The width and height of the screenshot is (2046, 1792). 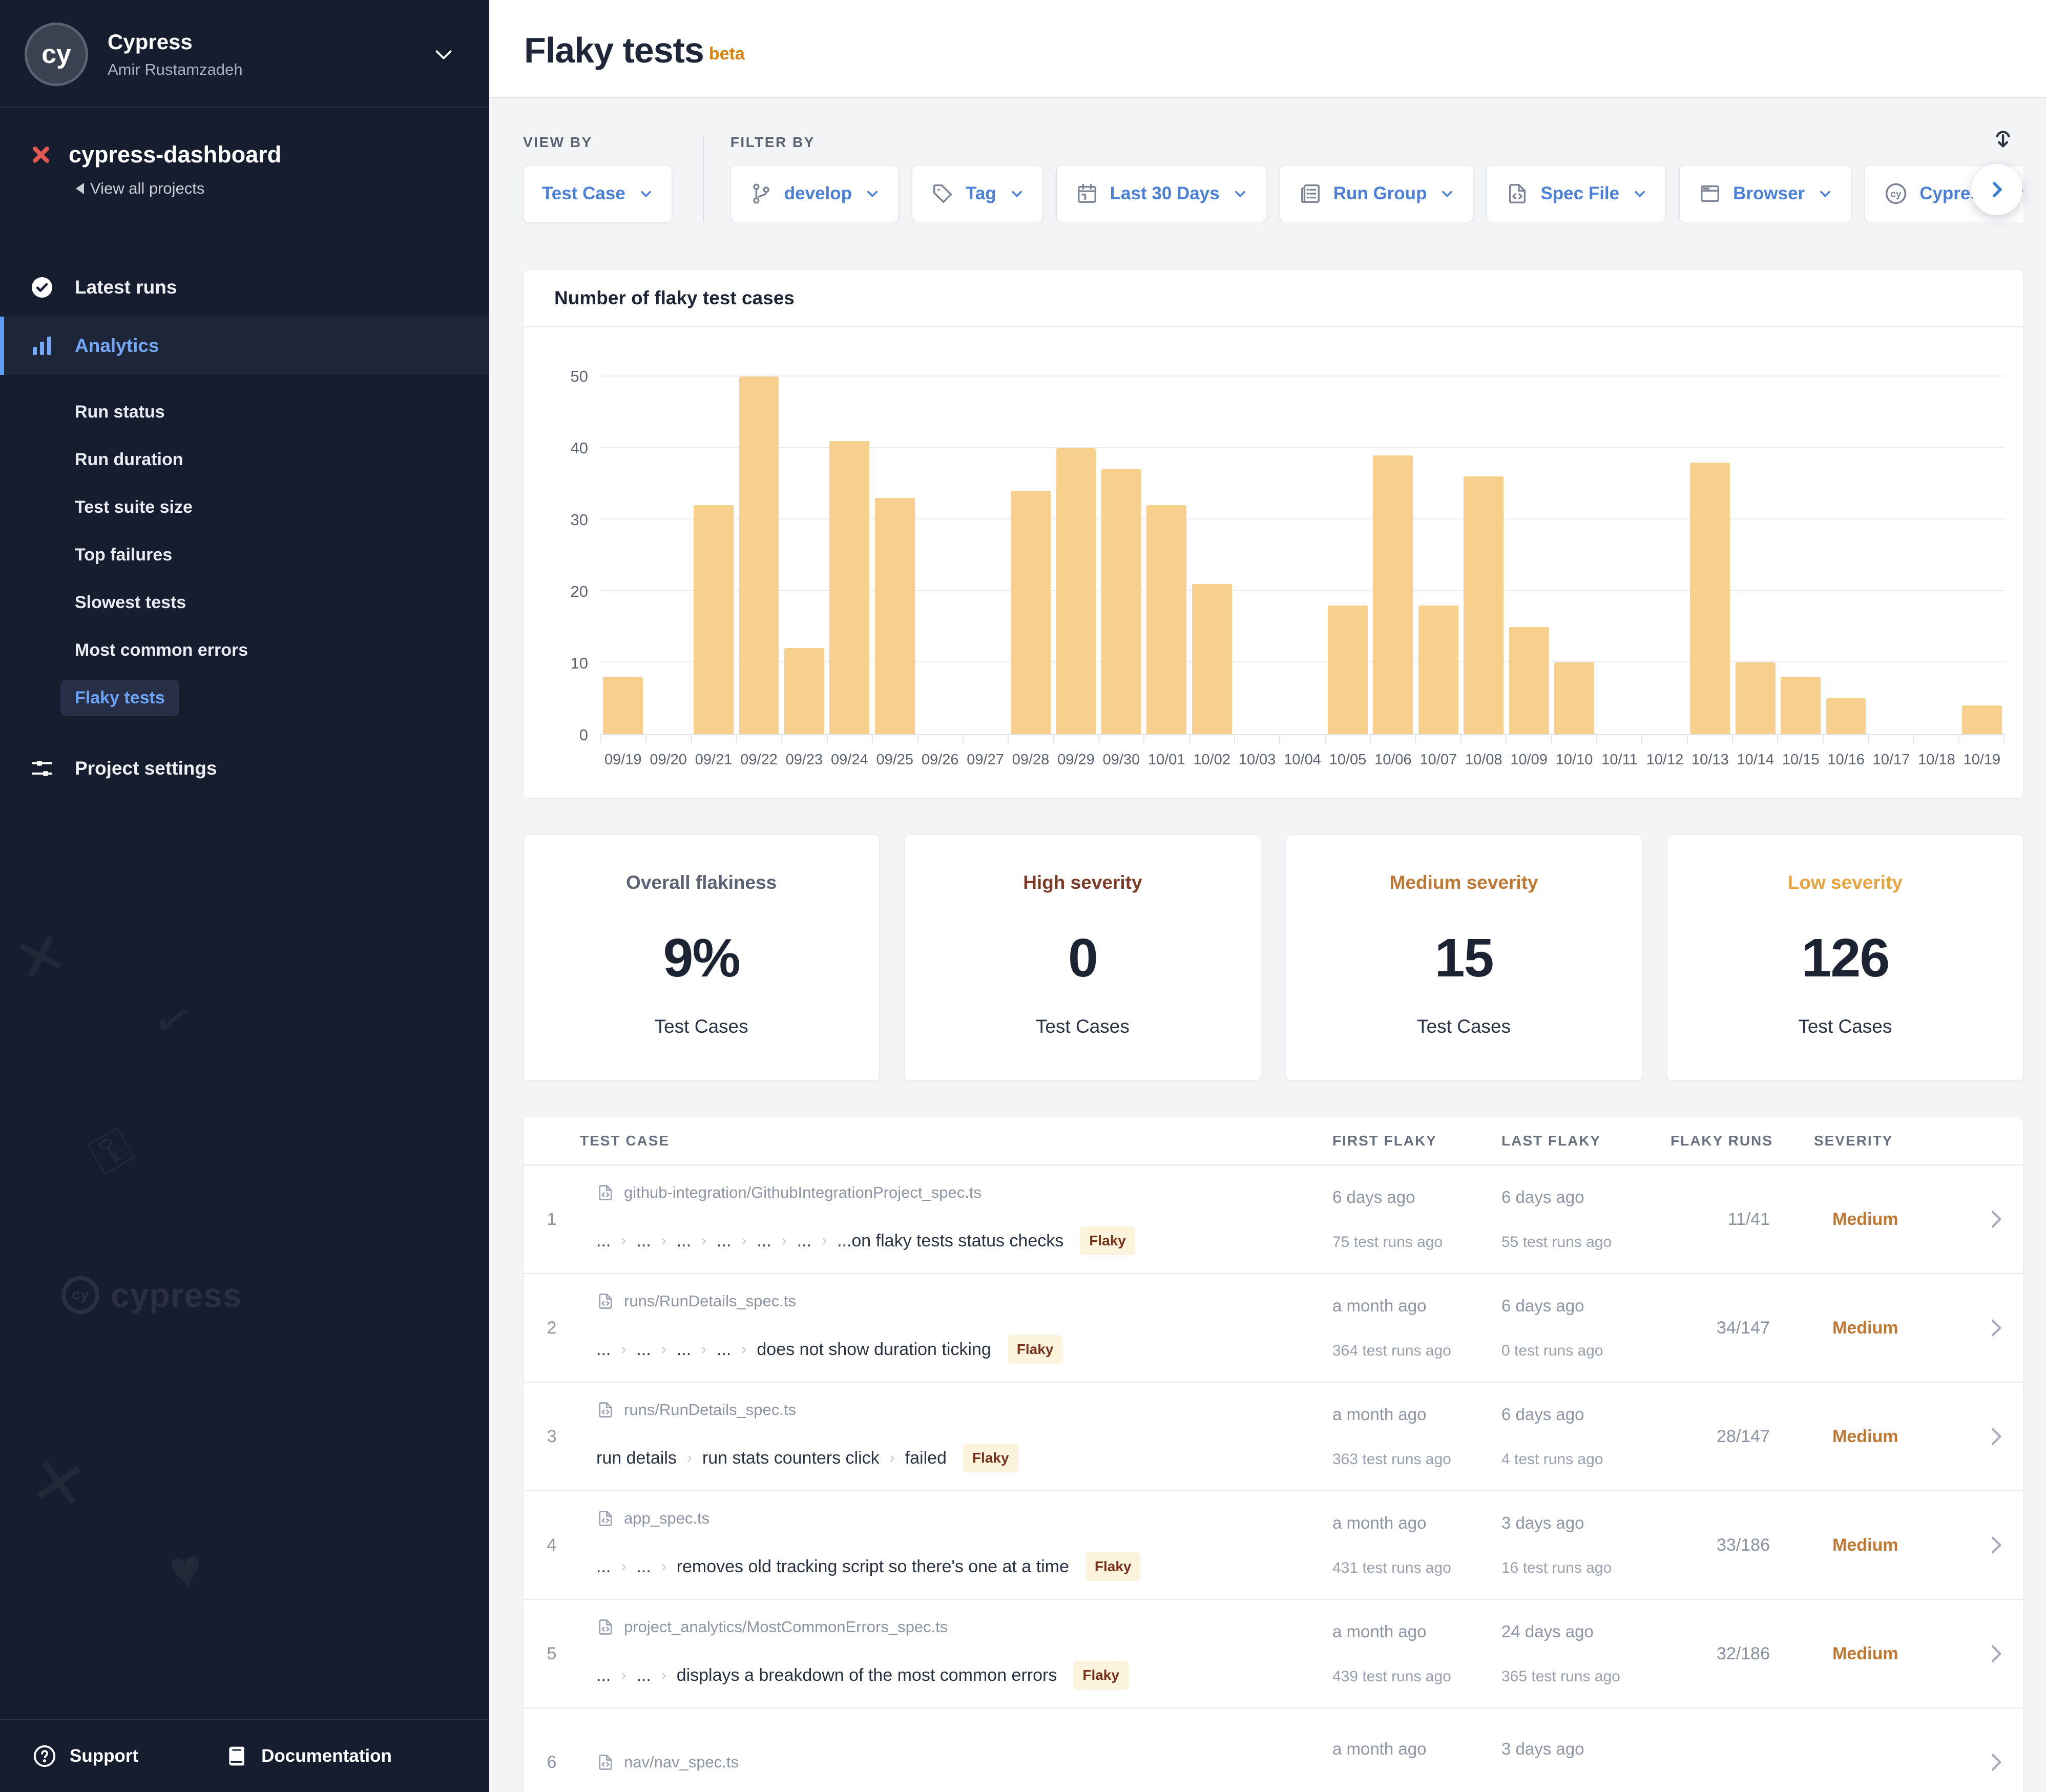 I want to click on first-flaky-cell-runs-ago: 364 test runs ago, so click(x=1391, y=1350).